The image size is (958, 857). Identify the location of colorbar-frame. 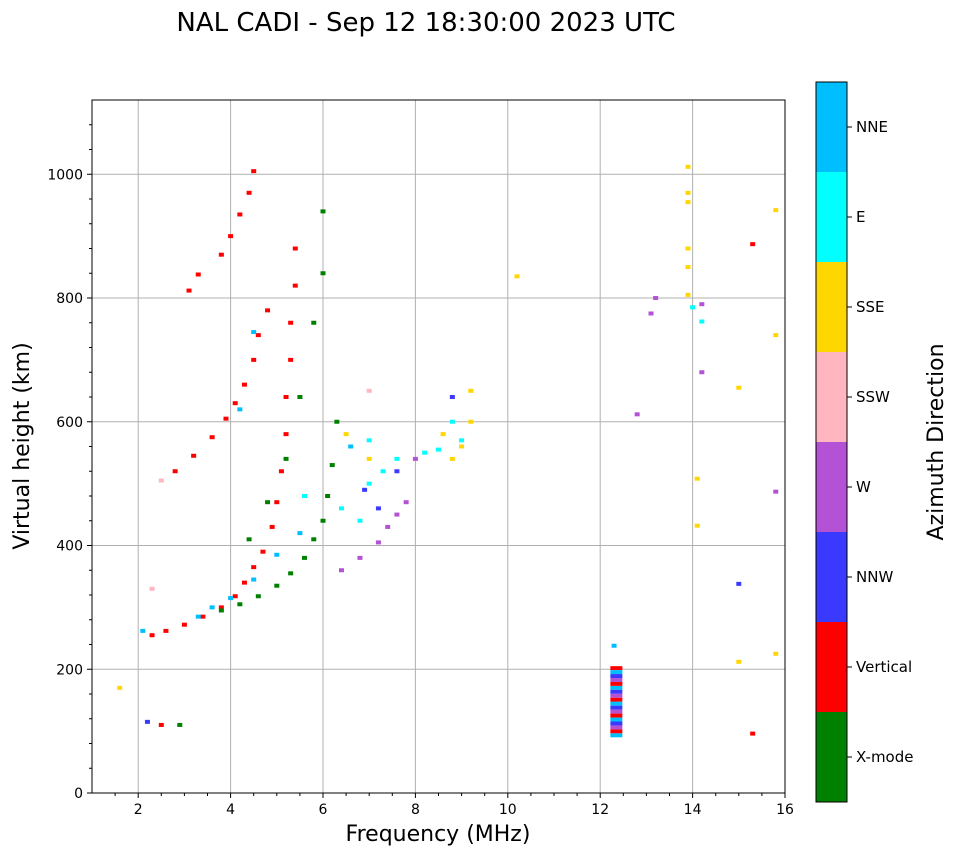
(831, 442).